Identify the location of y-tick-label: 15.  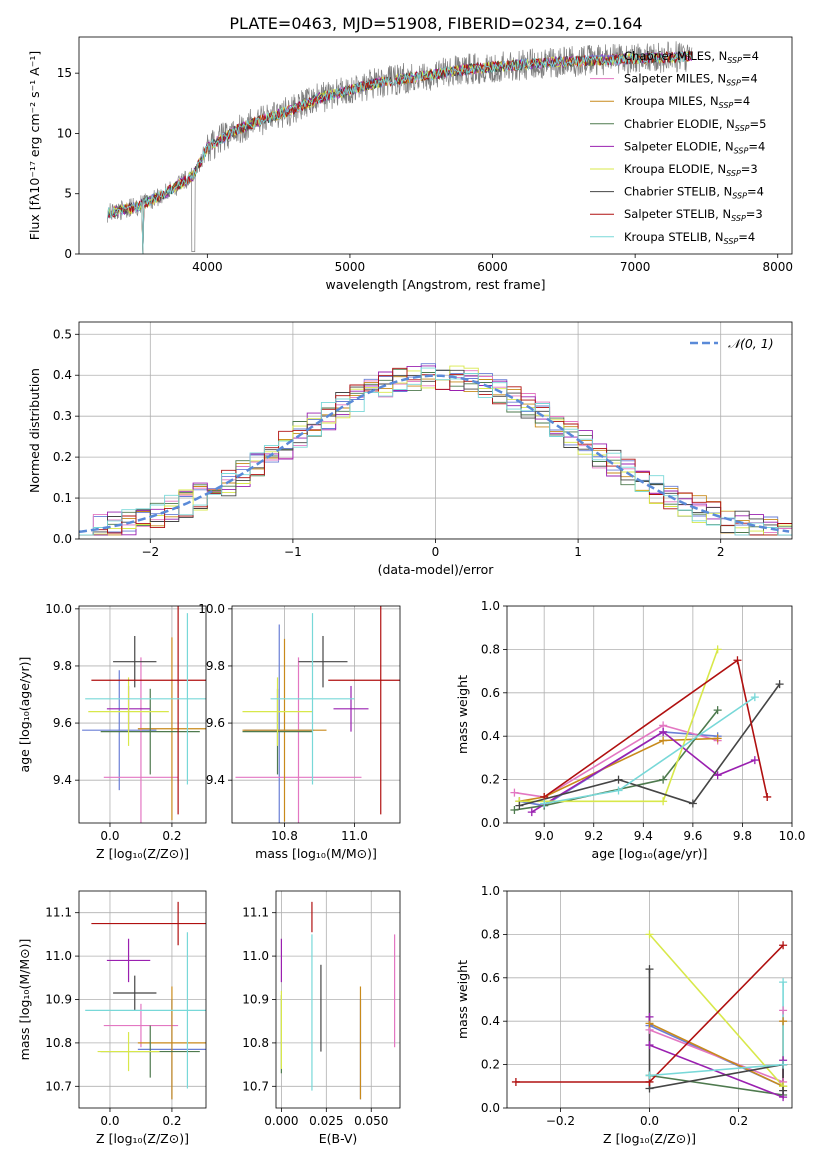
(64, 73).